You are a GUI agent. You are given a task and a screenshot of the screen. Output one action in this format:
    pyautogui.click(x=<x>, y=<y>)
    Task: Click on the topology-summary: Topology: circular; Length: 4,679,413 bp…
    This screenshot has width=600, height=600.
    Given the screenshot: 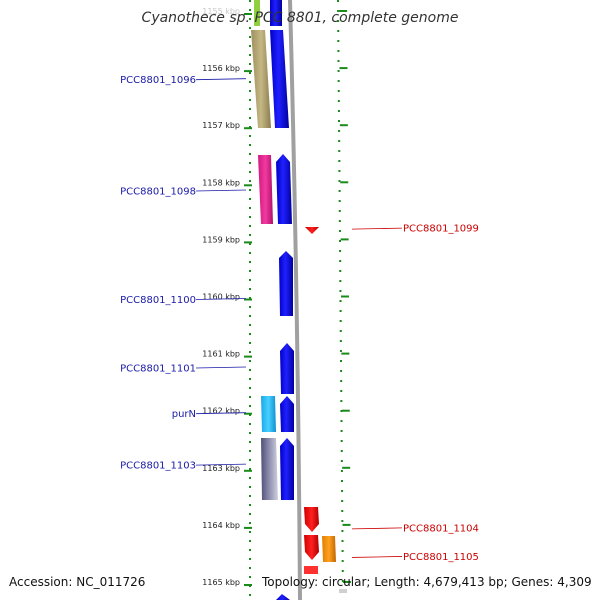 What is the action you would take?
    pyautogui.click(x=427, y=582)
    